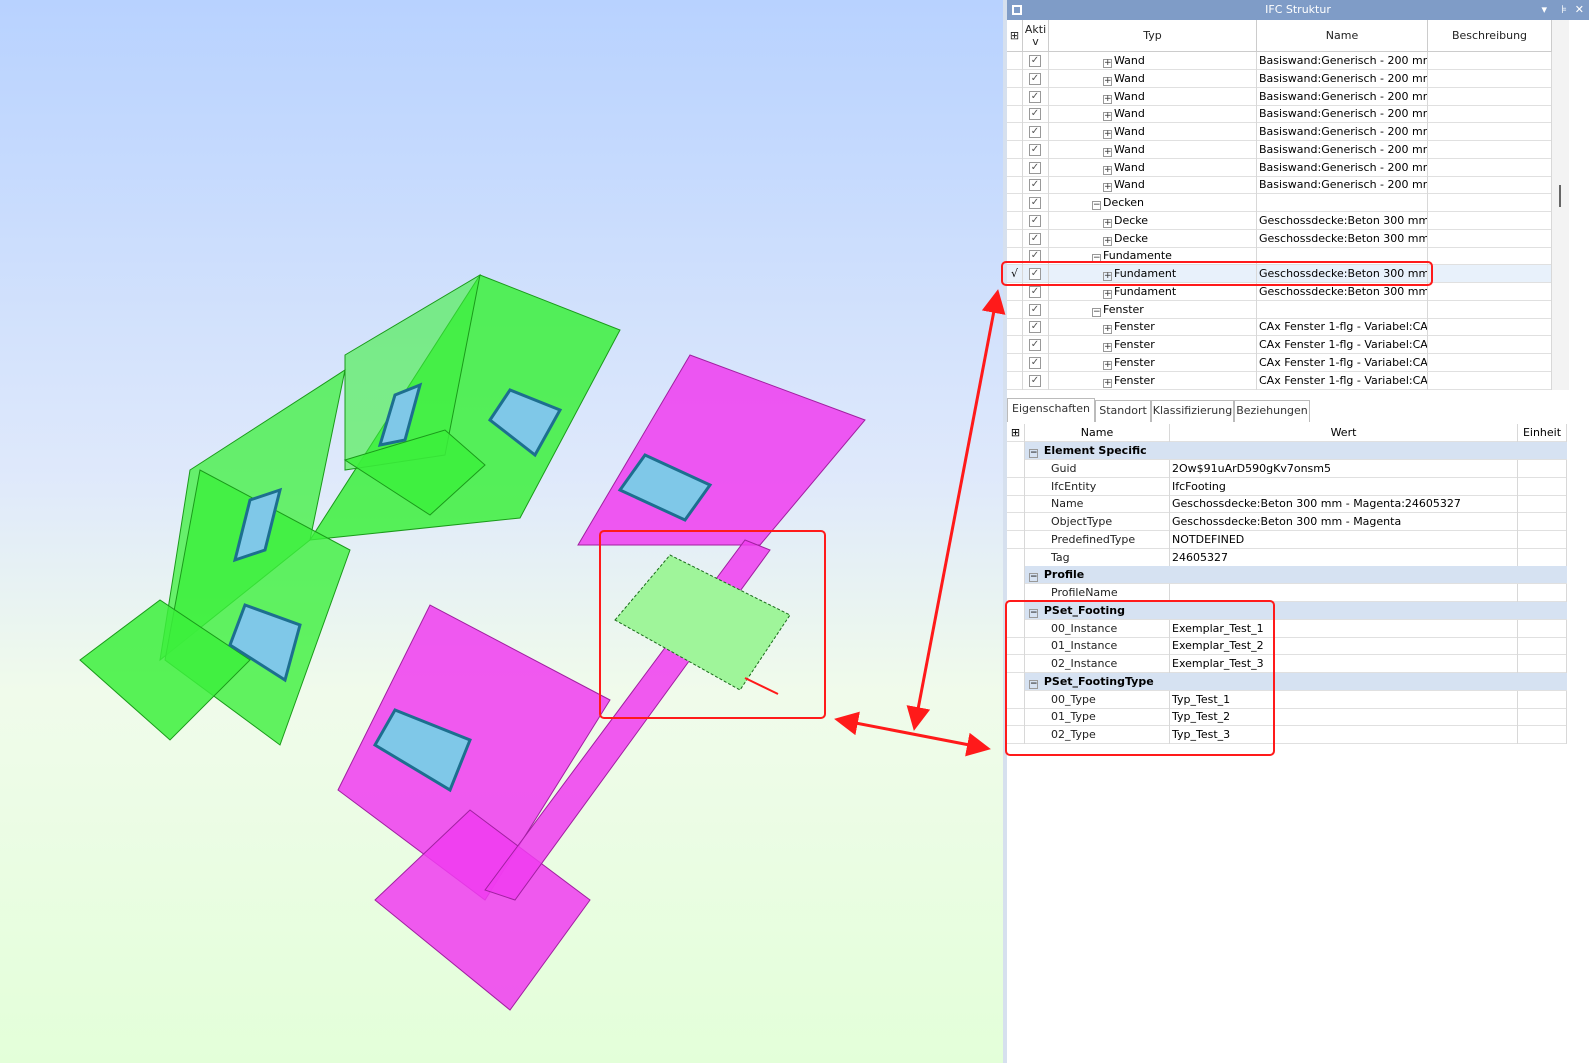  What do you see at coordinates (1287, 610) in the screenshot?
I see `property-group: − PSet_Footing` at bounding box center [1287, 610].